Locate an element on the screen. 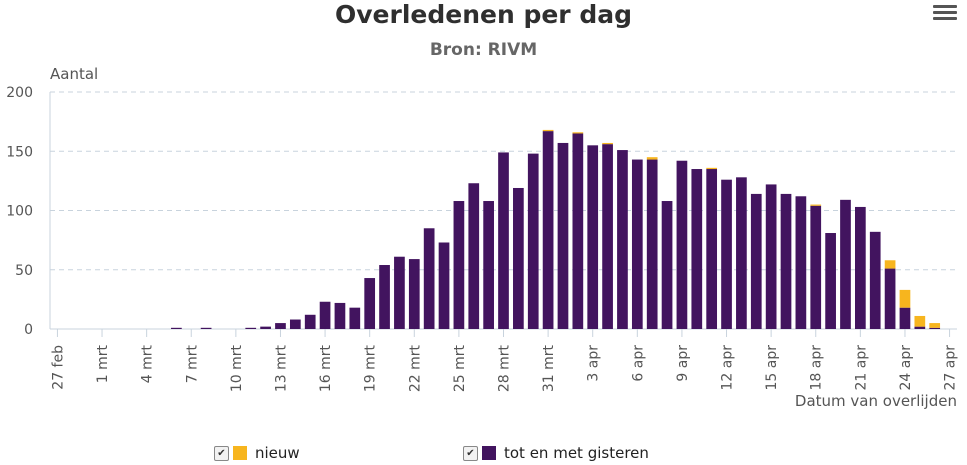 This screenshot has height=465, width=967. legend-label-tot-en-met-gisteren: tot en met gisteren is located at coordinates (576, 453).